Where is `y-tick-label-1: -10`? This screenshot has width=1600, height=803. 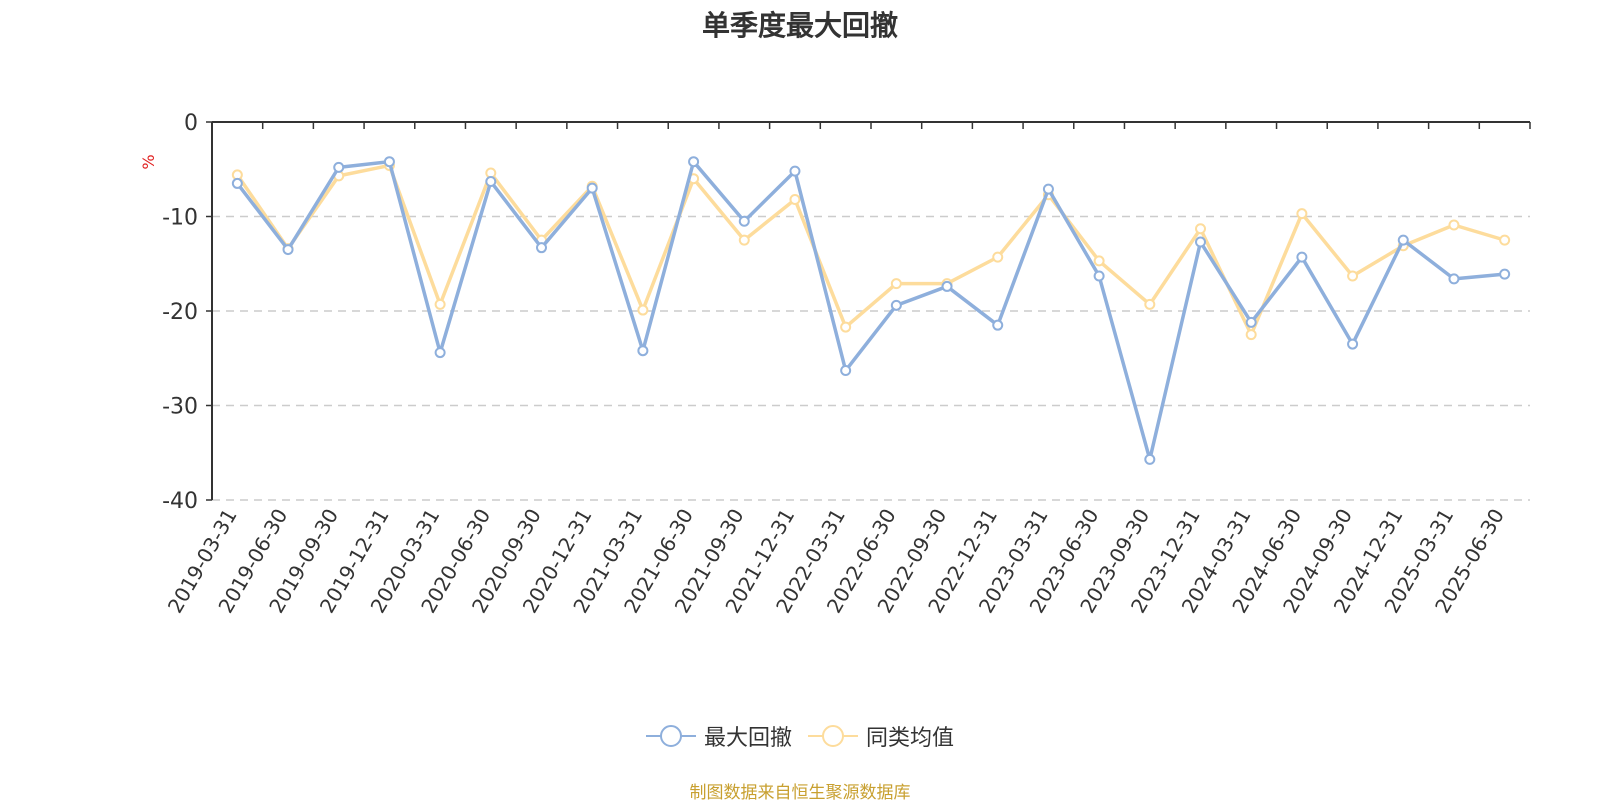
y-tick-label-1: -10 is located at coordinates (180, 218).